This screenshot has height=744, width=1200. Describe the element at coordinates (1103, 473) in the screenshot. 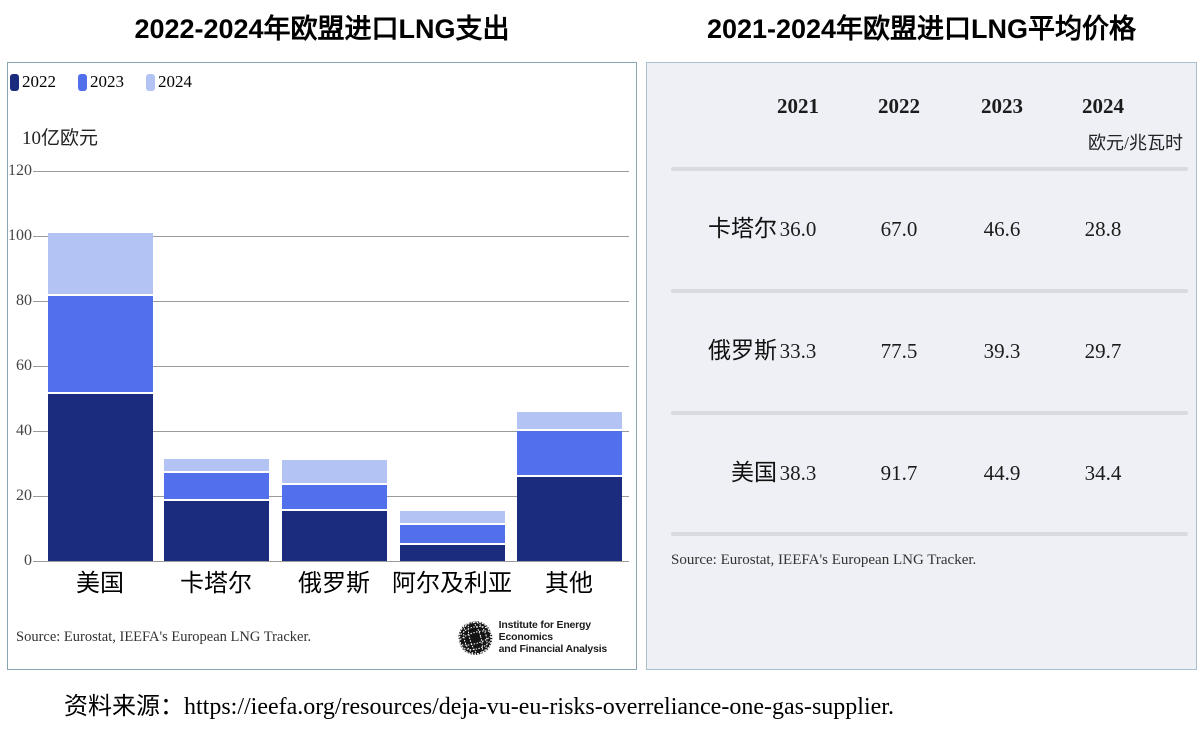

I see `table-cell-美国-2024: 34.4` at that location.